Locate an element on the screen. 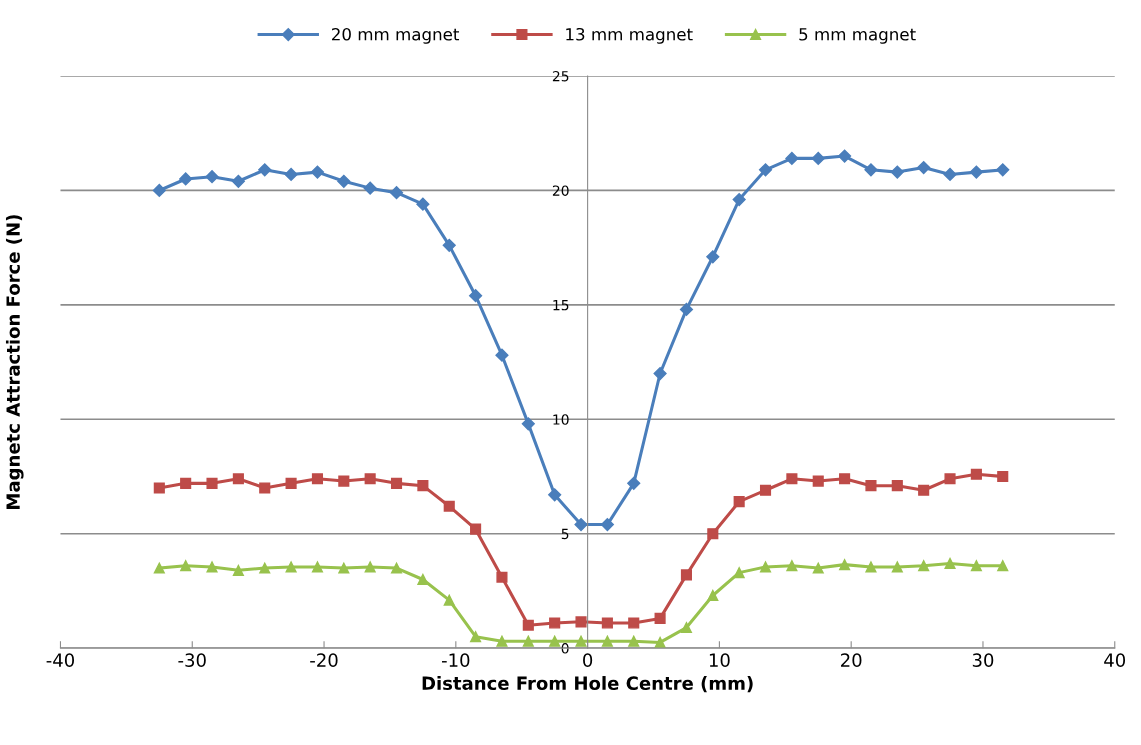 The image size is (1141, 745). legend-label: 20 mm magnet is located at coordinates (396, 35).